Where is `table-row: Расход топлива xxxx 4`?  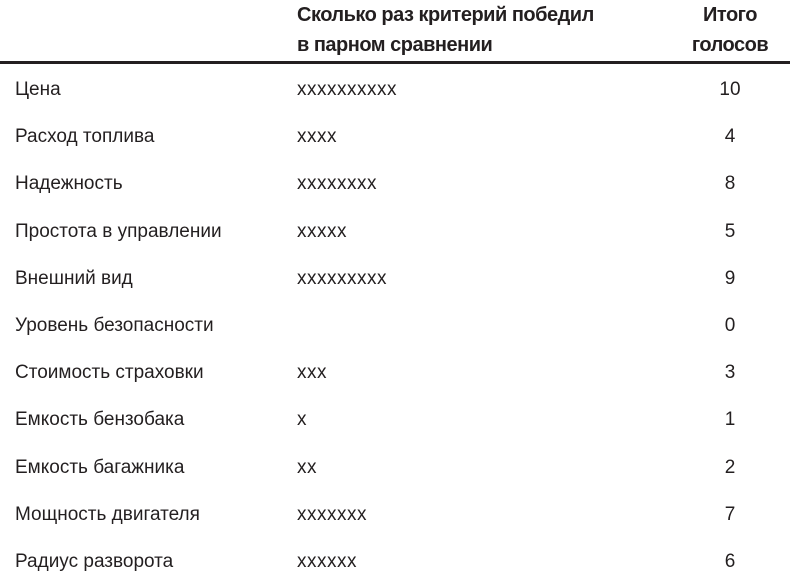 table-row: Расход топлива xxxx 4 is located at coordinates (395, 137).